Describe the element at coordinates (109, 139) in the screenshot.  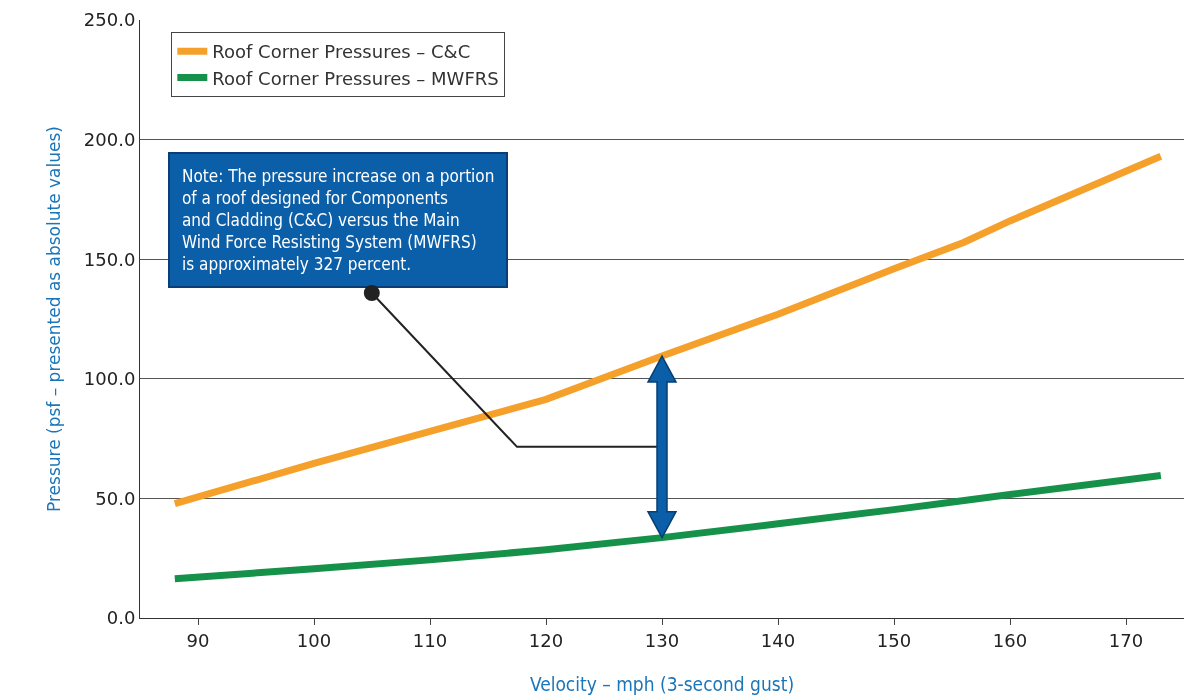
I see `y-tick-label: 200.0` at that location.